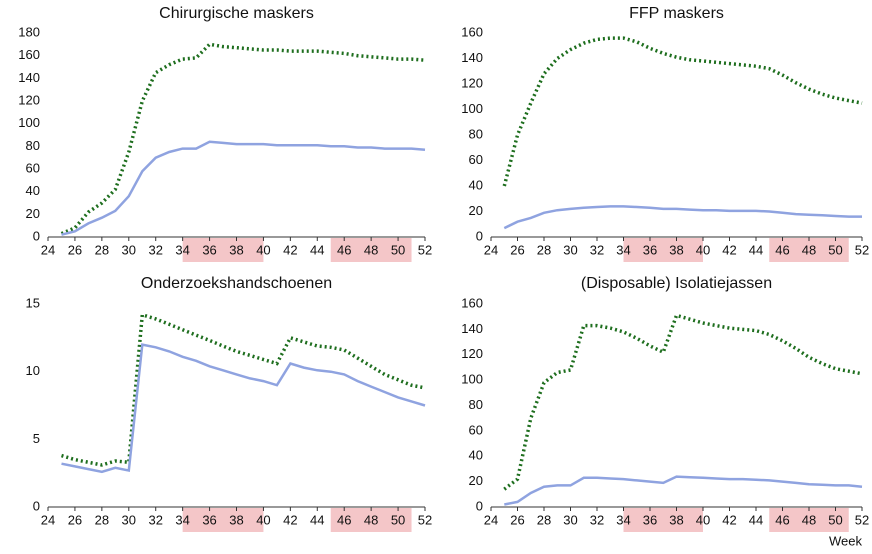  Describe the element at coordinates (845, 540) in the screenshot. I see `x-axis-label: Week` at that location.